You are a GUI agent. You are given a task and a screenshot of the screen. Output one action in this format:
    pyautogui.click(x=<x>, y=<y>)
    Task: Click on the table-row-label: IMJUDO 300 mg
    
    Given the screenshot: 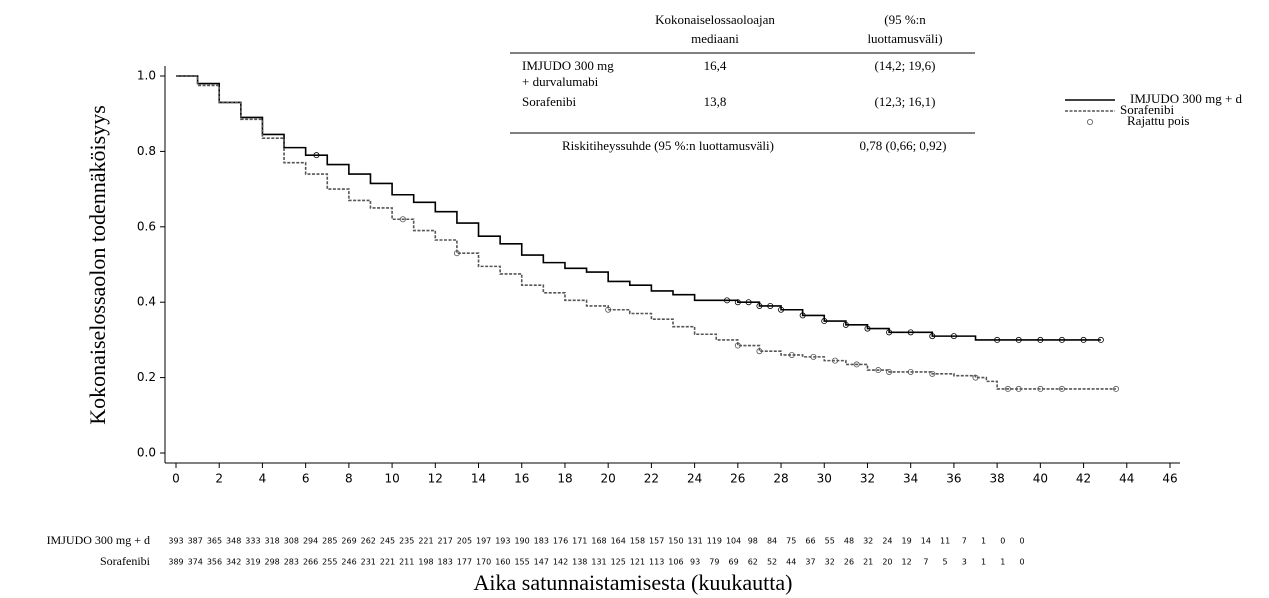 What is the action you would take?
    pyautogui.click(x=568, y=65)
    